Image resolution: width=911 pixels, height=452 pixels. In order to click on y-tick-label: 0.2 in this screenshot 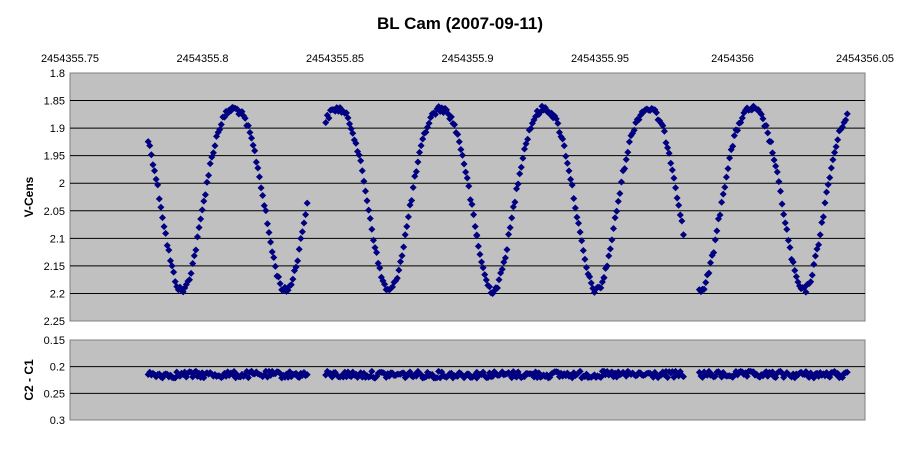, I will do `click(57, 368)`.